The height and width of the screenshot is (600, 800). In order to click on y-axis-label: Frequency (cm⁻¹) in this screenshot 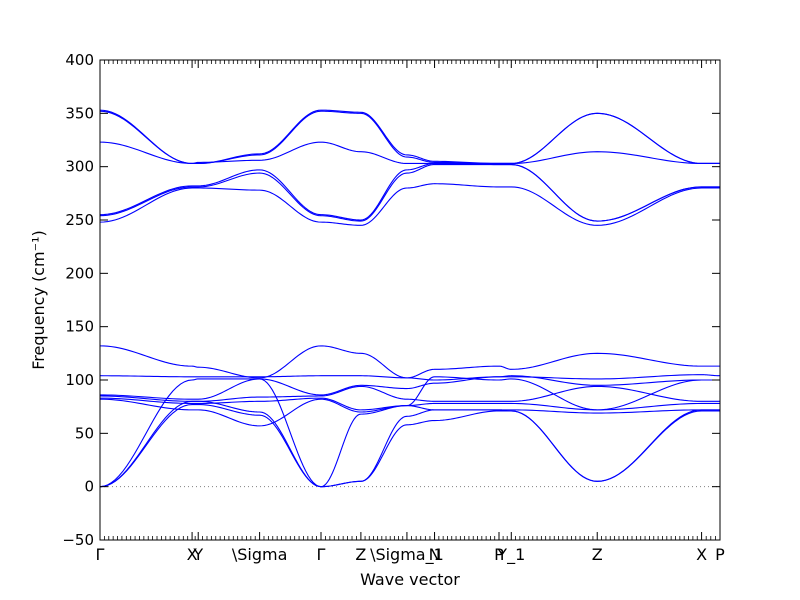, I will do `click(38, 299)`.